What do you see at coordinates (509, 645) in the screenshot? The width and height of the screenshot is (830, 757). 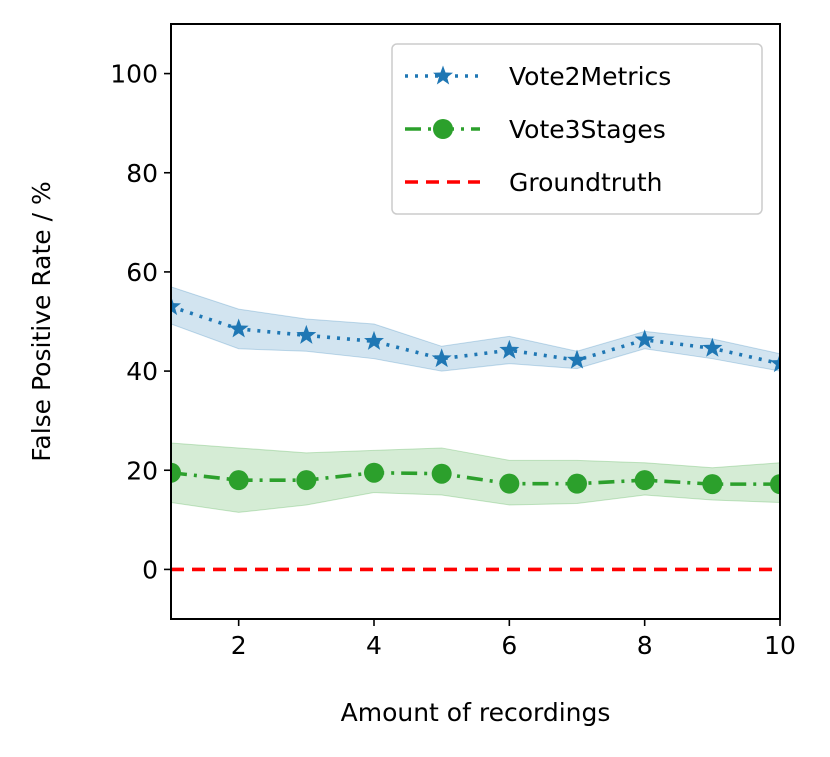 I see `x-tick-label: 6` at bounding box center [509, 645].